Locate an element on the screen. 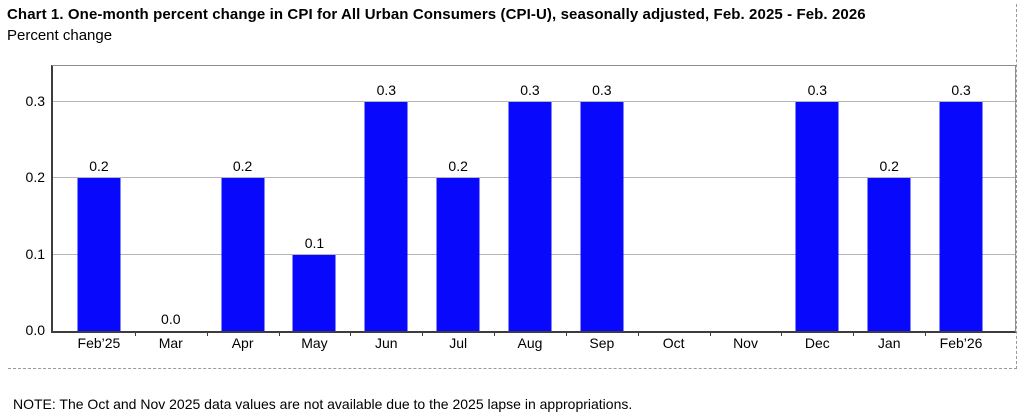 The height and width of the screenshot is (420, 1027). bar-Dec is located at coordinates (817, 216).